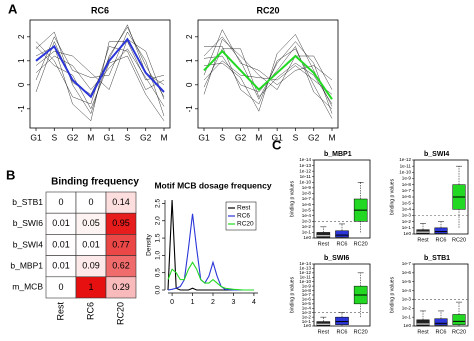  Describe the element at coordinates (100, 10) in the screenshot. I see `chart-title: RC6` at that location.